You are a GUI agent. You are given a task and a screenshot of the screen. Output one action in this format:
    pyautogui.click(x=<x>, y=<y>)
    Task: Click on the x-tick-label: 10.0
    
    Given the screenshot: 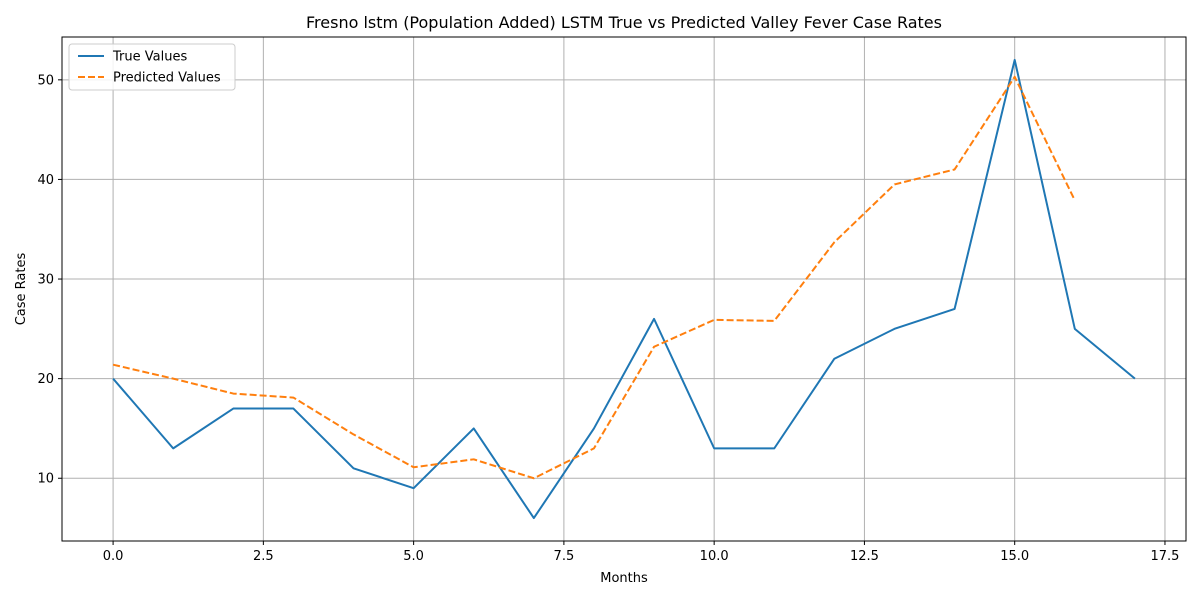 What is the action you would take?
    pyautogui.click(x=714, y=556)
    